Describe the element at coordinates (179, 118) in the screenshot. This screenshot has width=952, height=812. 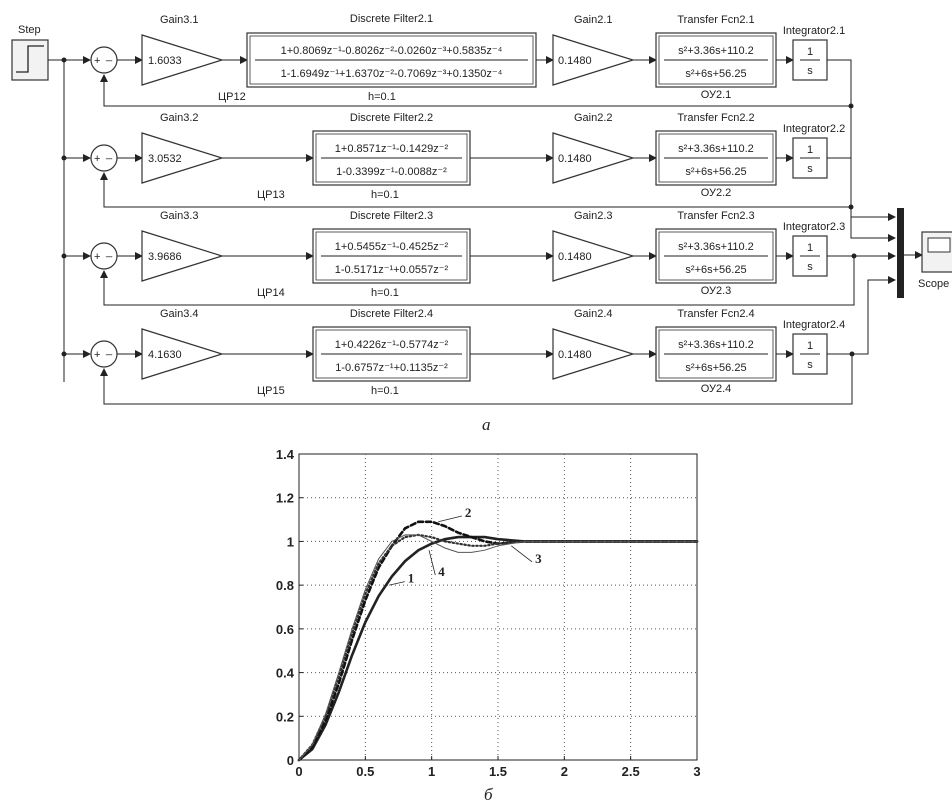
I see `gain3-label: Gain3.2` at that location.